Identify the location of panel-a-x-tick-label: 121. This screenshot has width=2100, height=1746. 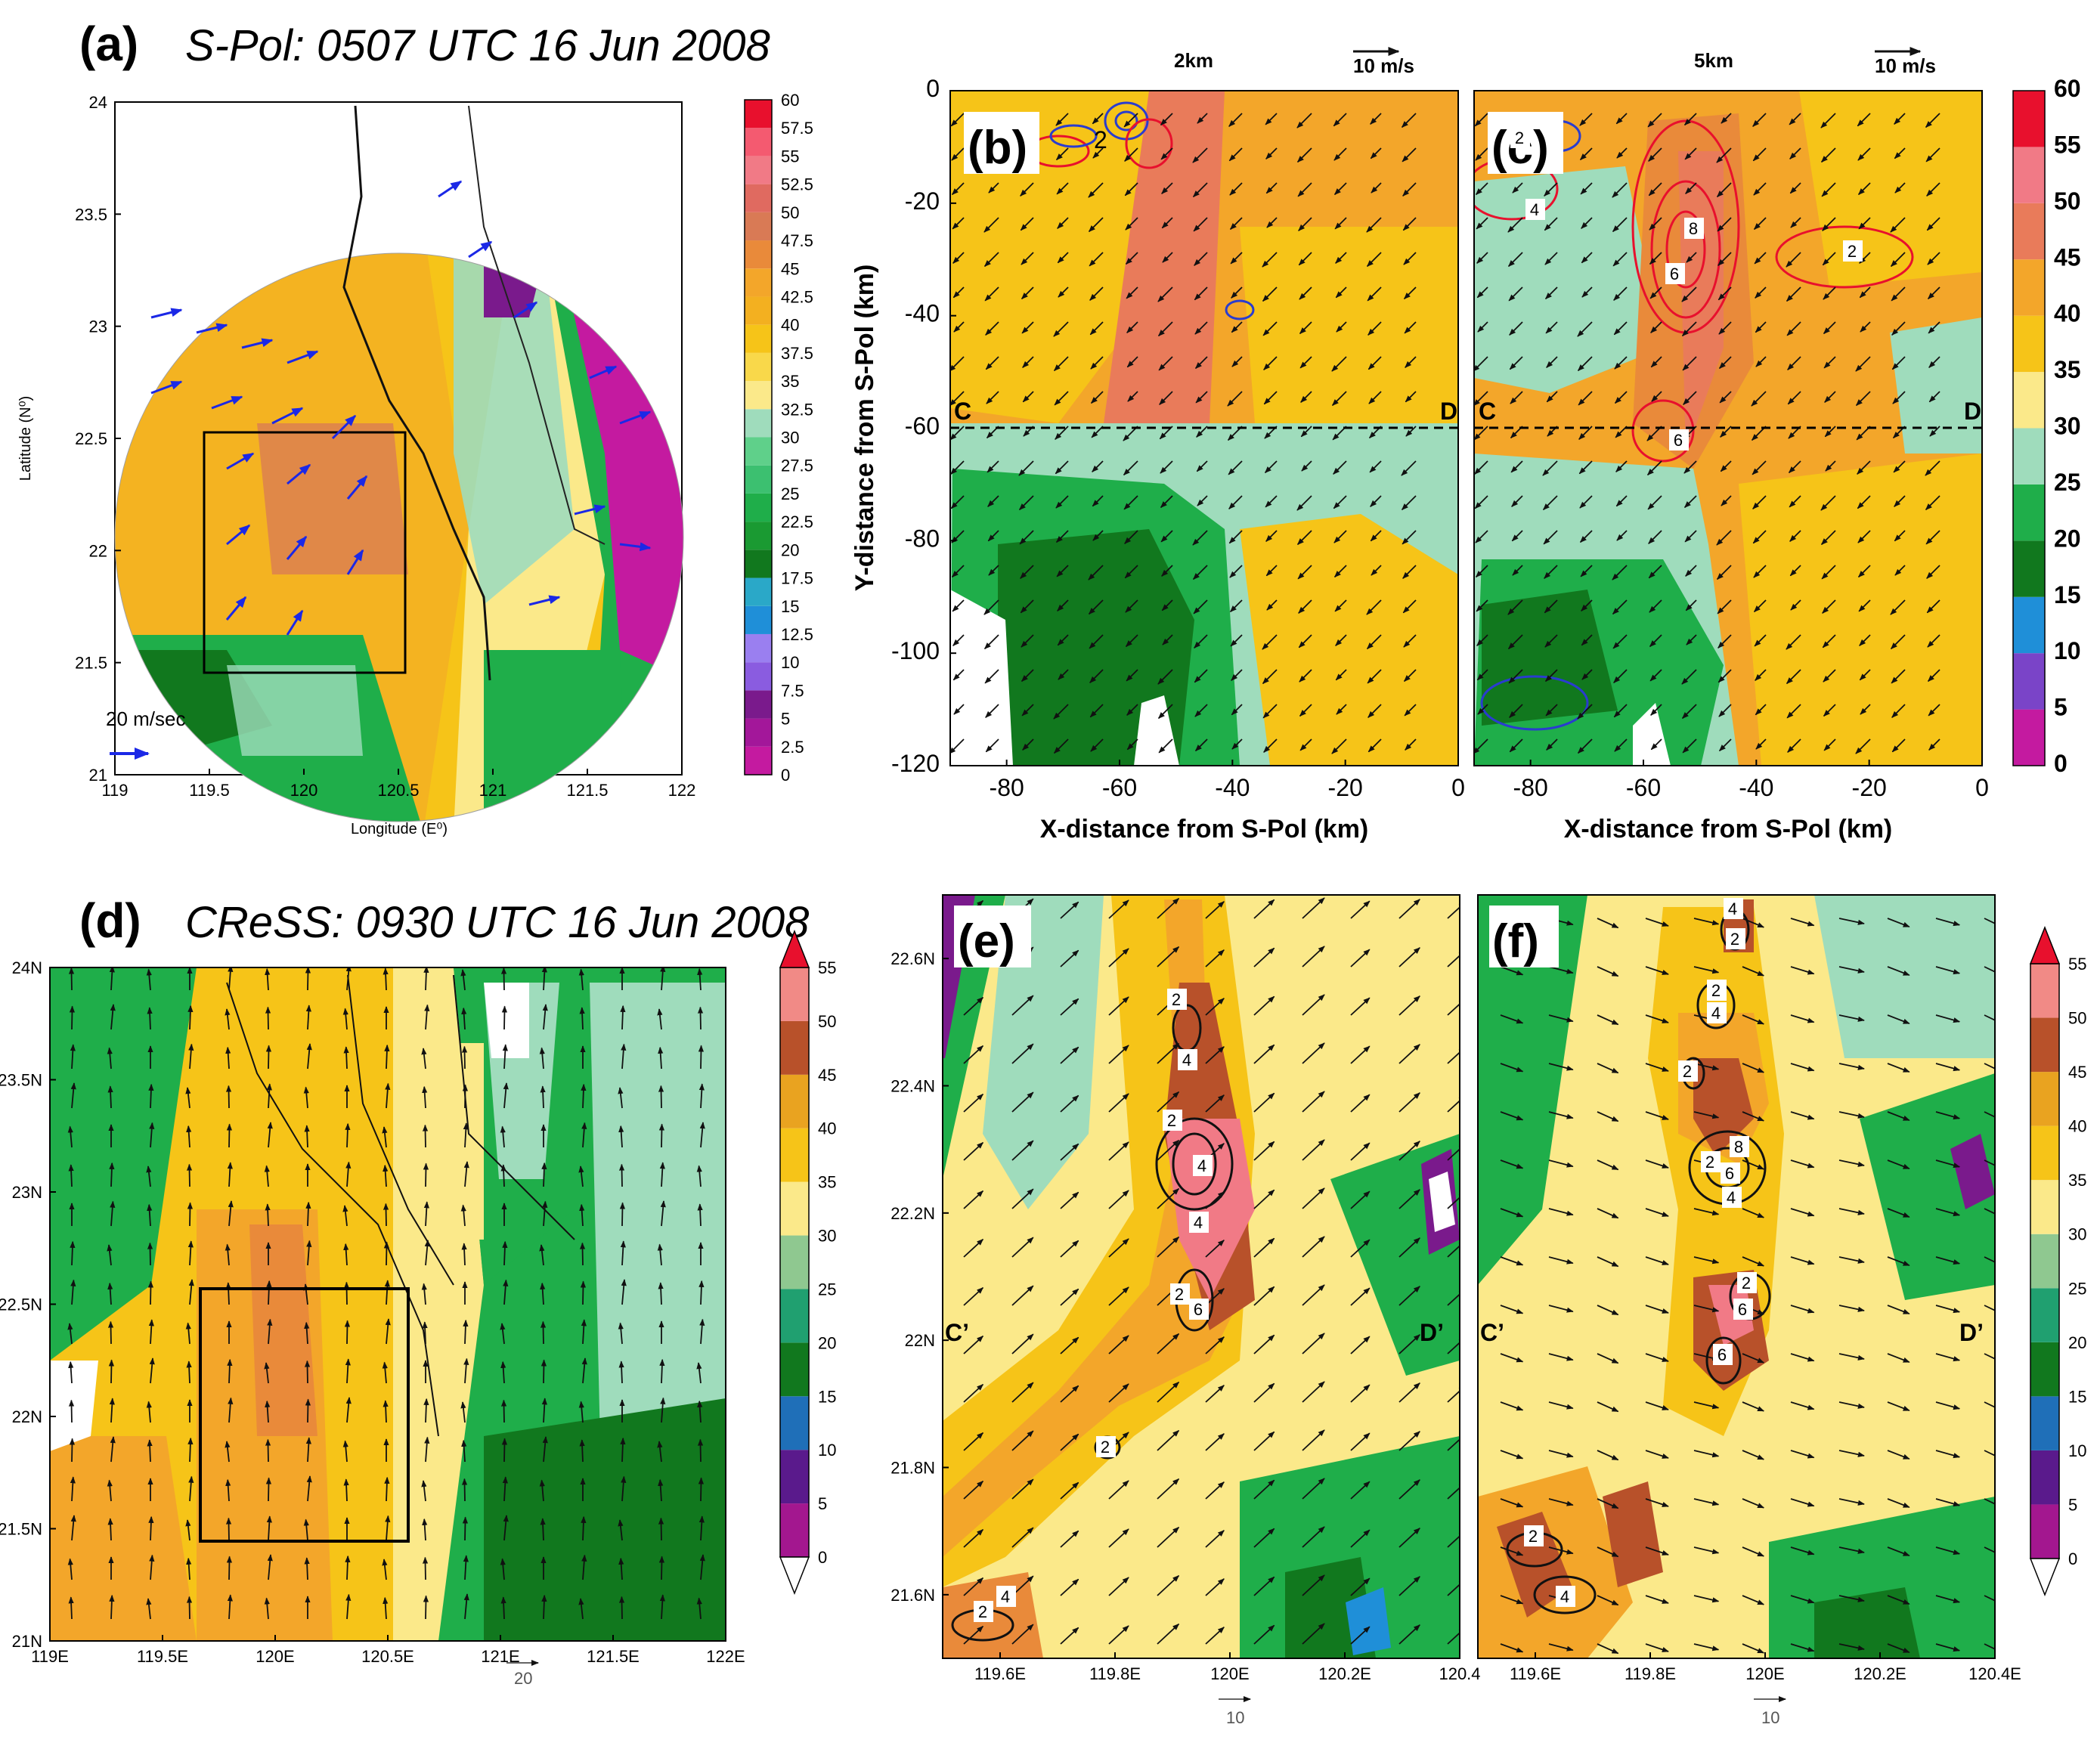
(493, 790).